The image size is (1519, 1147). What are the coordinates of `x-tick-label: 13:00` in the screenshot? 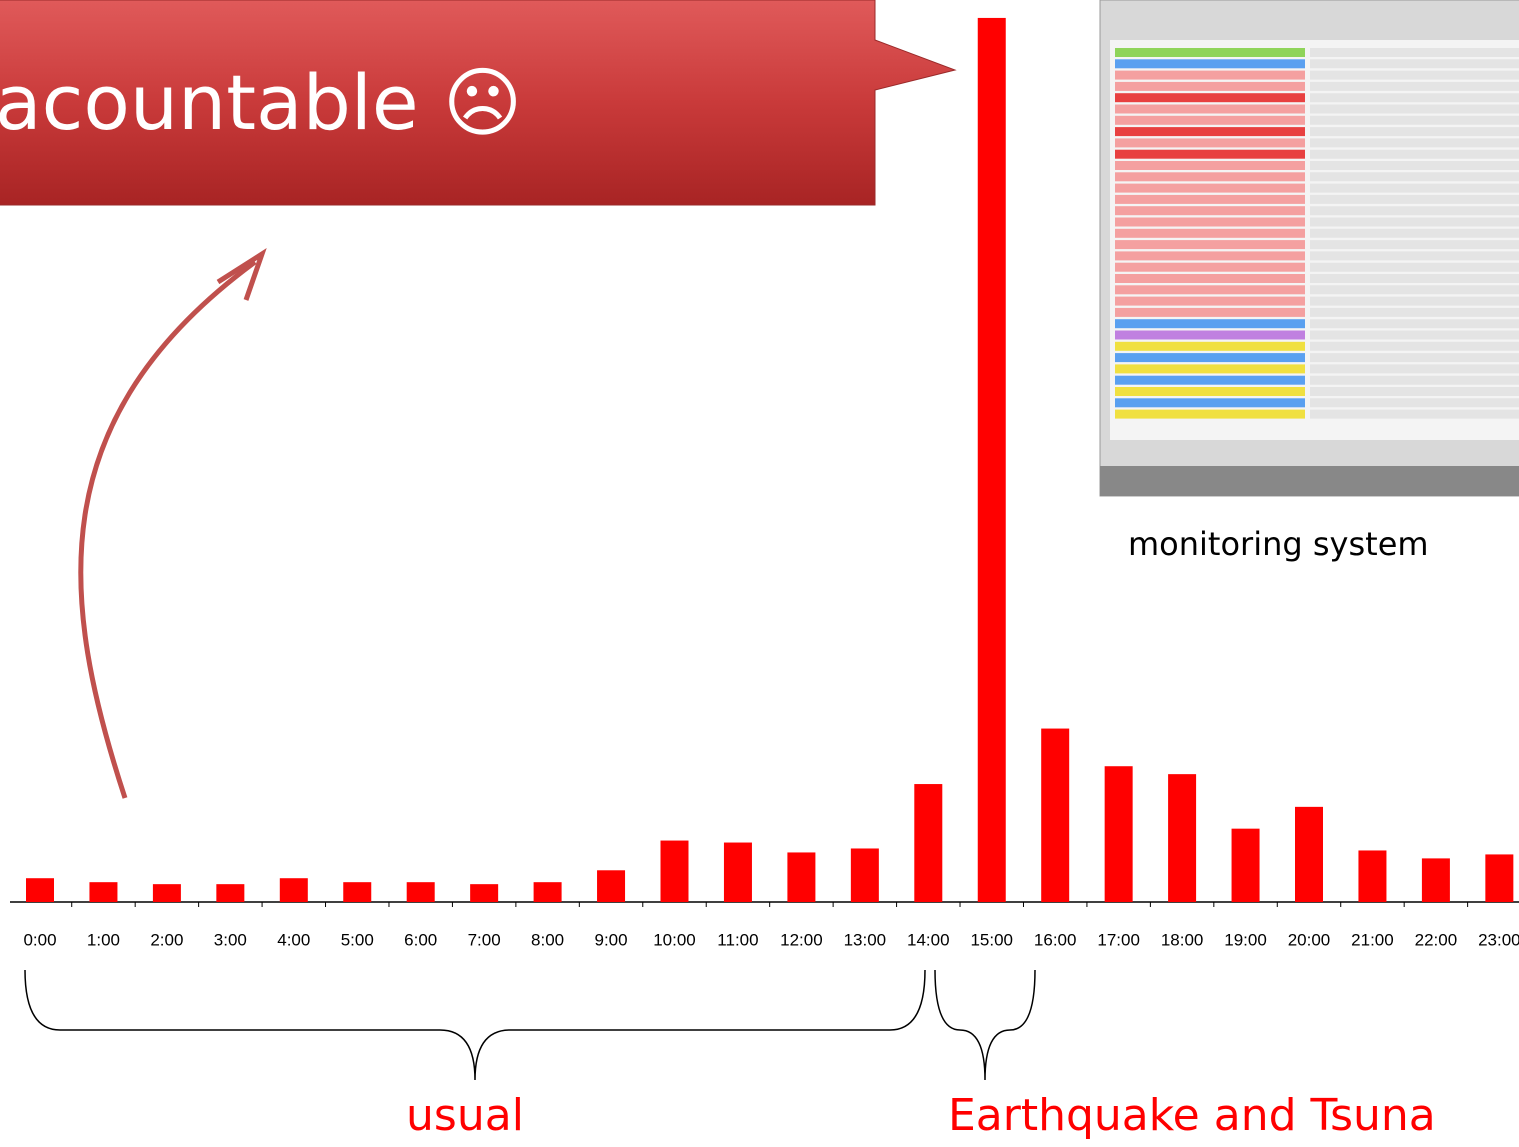 It's located at (865, 939).